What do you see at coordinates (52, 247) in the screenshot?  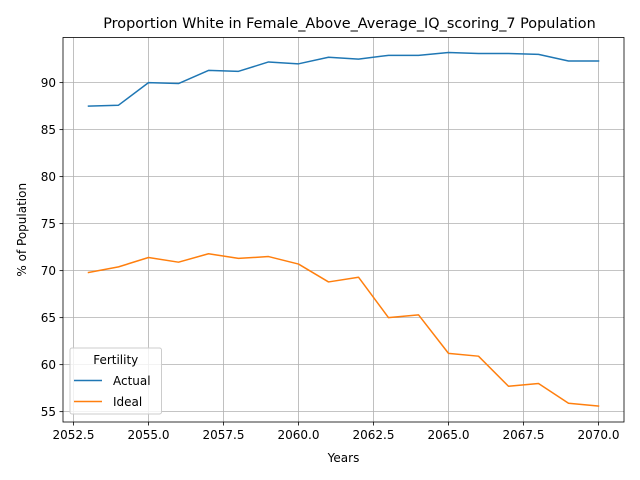 I see `y-axis-ticks: 55 60 65 70 75 80 85 90` at bounding box center [52, 247].